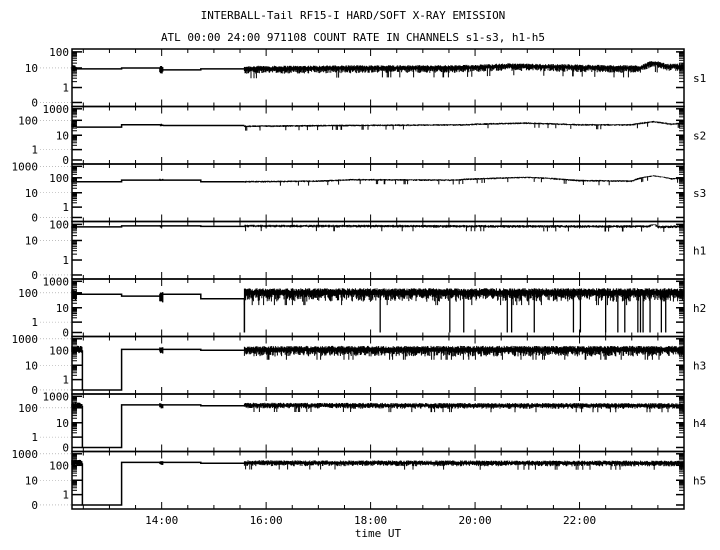 This screenshot has height=550, width=720. What do you see at coordinates (266, 520) in the screenshot?
I see `x-tick-label: 16:00` at bounding box center [266, 520].